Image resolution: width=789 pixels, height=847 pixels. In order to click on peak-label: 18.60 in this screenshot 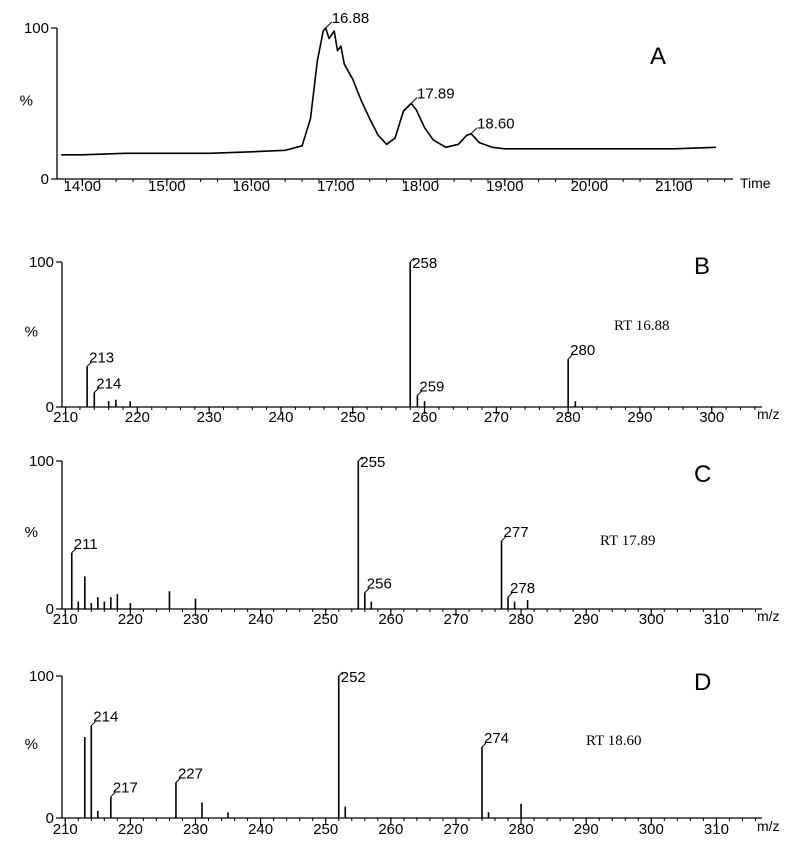, I will do `click(496, 124)`.